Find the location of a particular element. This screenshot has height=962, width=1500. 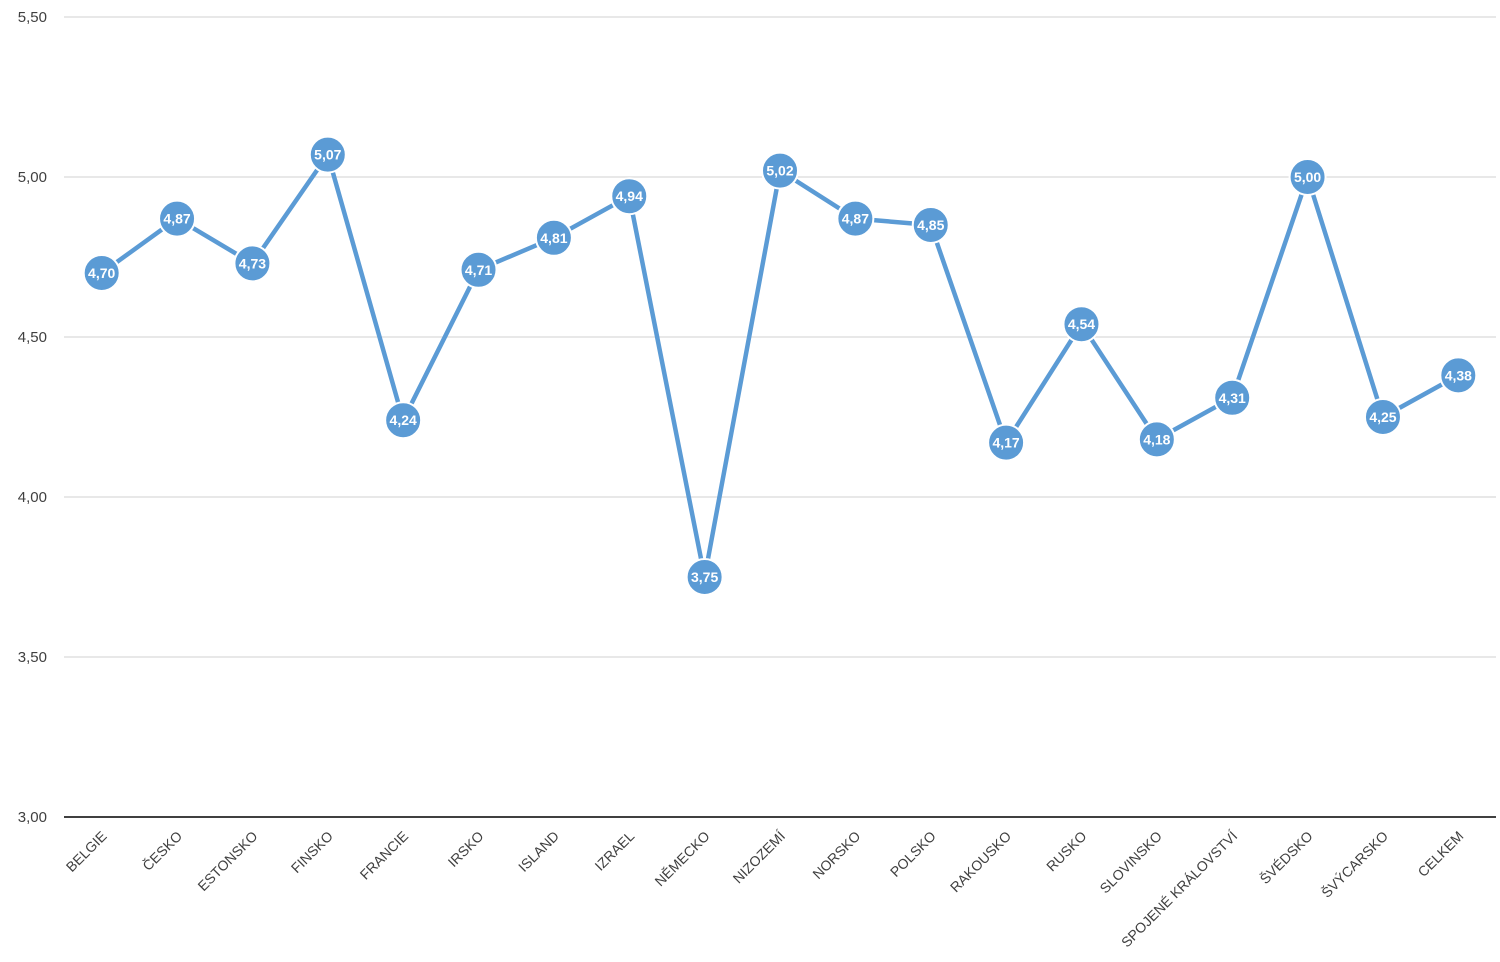

y-tick-label: 4,50 is located at coordinates (32, 337).